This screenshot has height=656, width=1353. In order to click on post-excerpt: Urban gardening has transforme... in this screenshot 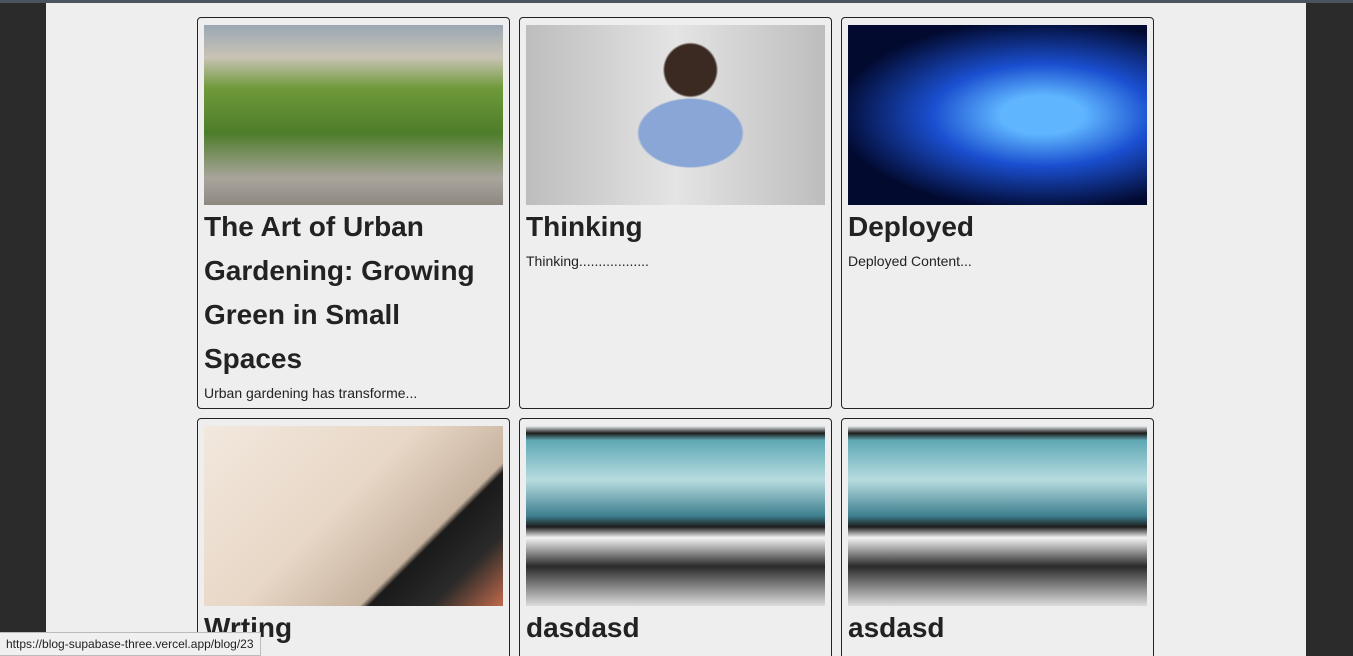, I will do `click(311, 393)`.